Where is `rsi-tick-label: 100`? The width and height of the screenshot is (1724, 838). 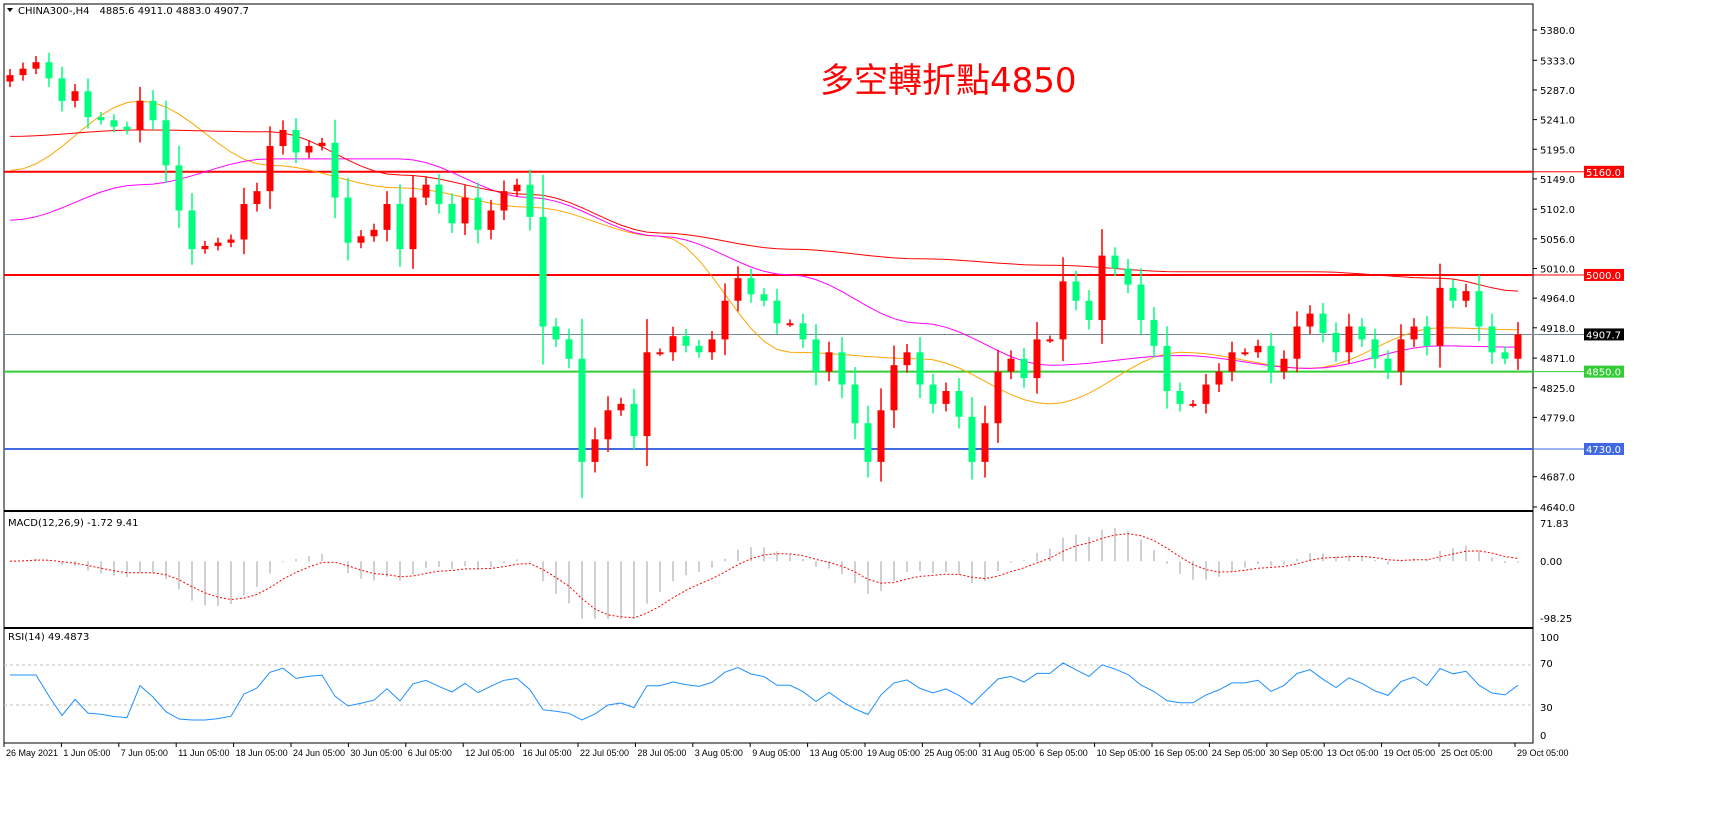 rsi-tick-label: 100 is located at coordinates (1549, 638).